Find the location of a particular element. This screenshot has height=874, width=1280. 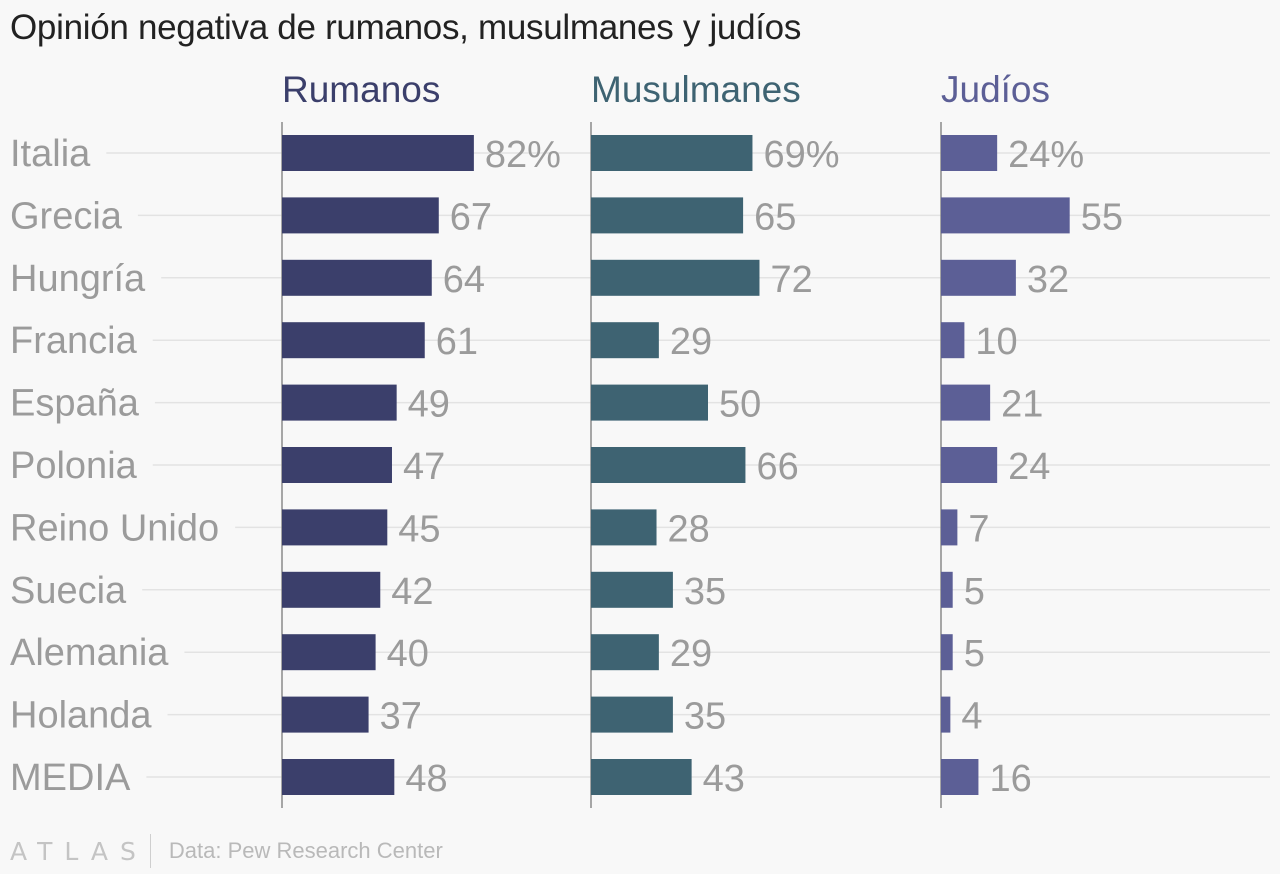

value-label: 32 is located at coordinates (1048, 280).